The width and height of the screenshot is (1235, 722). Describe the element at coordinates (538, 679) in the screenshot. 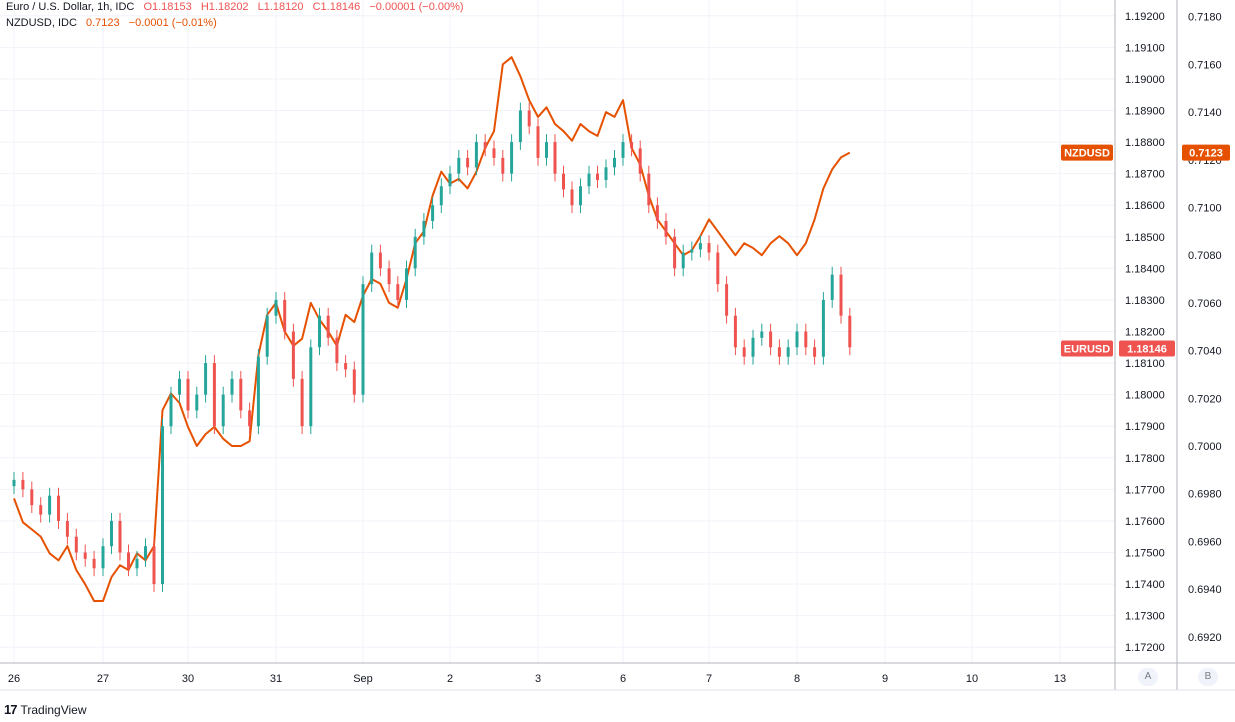

I see `time-tick-label: 3` at that location.